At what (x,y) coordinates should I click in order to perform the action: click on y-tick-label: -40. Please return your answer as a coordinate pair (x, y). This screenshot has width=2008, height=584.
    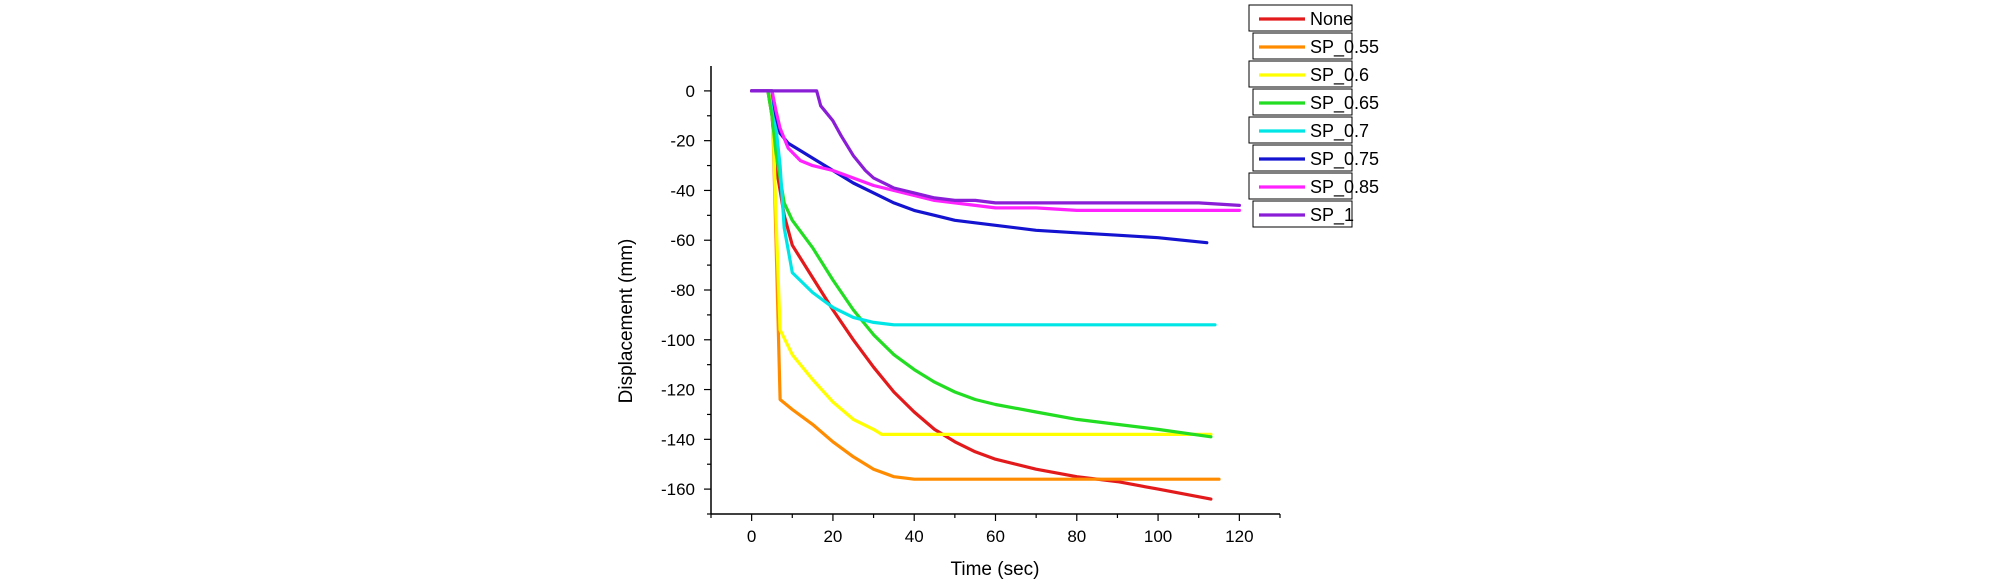
    Looking at the image, I should click on (682, 190).